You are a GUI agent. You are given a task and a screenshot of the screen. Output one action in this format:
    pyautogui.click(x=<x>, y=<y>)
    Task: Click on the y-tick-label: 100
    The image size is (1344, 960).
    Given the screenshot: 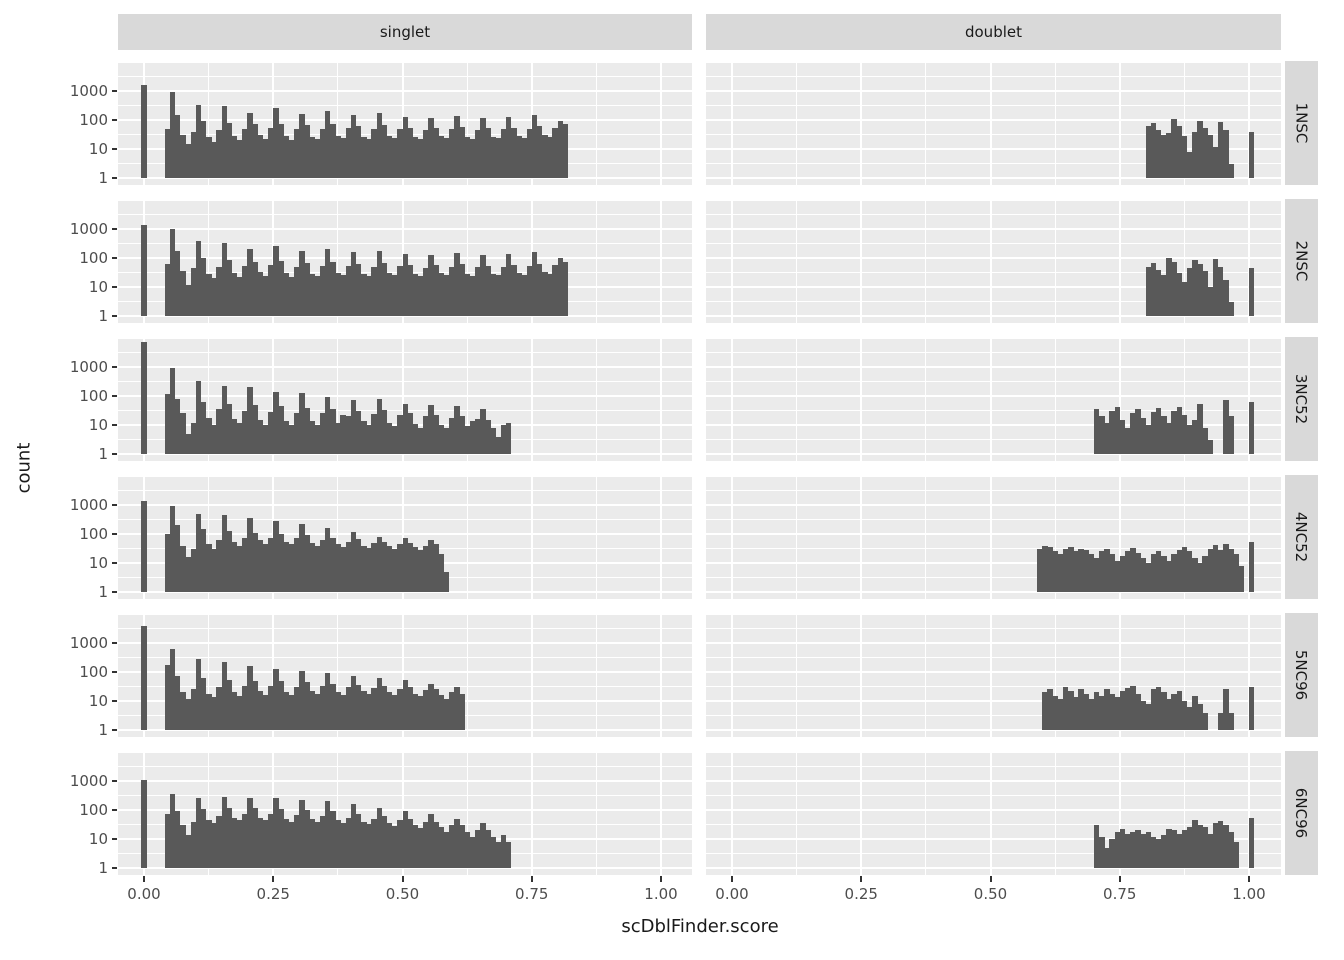 What is the action you would take?
    pyautogui.click(x=93, y=258)
    